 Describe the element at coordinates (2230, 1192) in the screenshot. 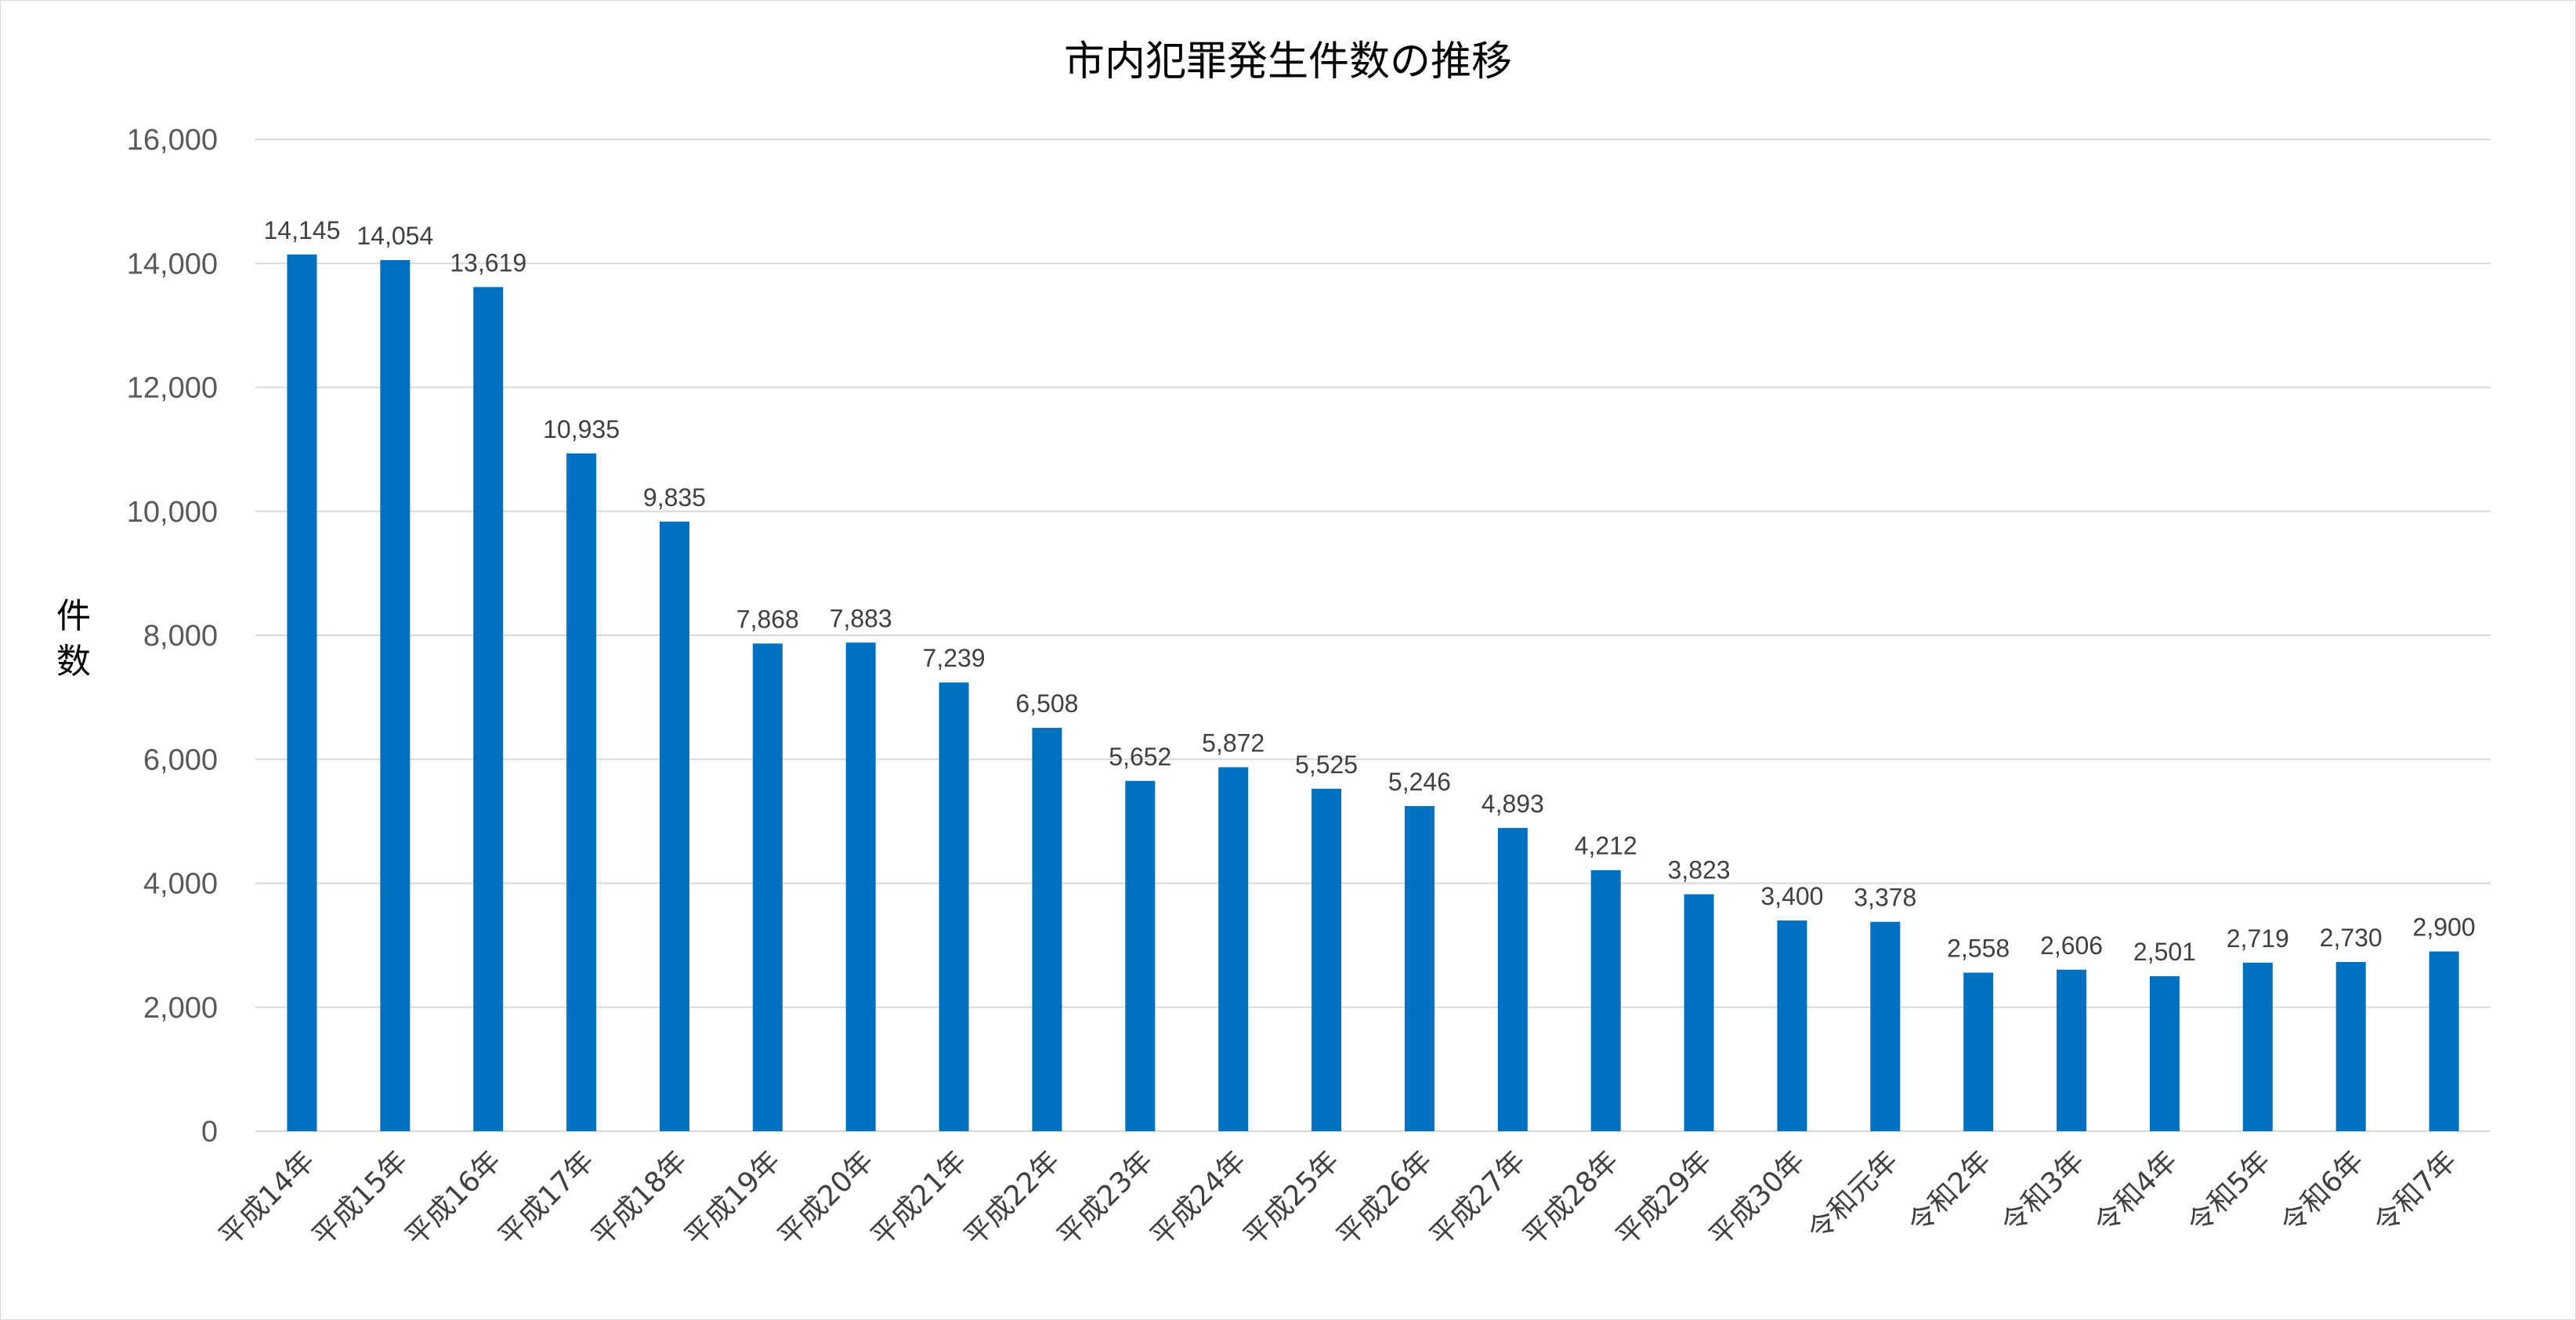

I see `x-tick-label: 令和5年` at that location.